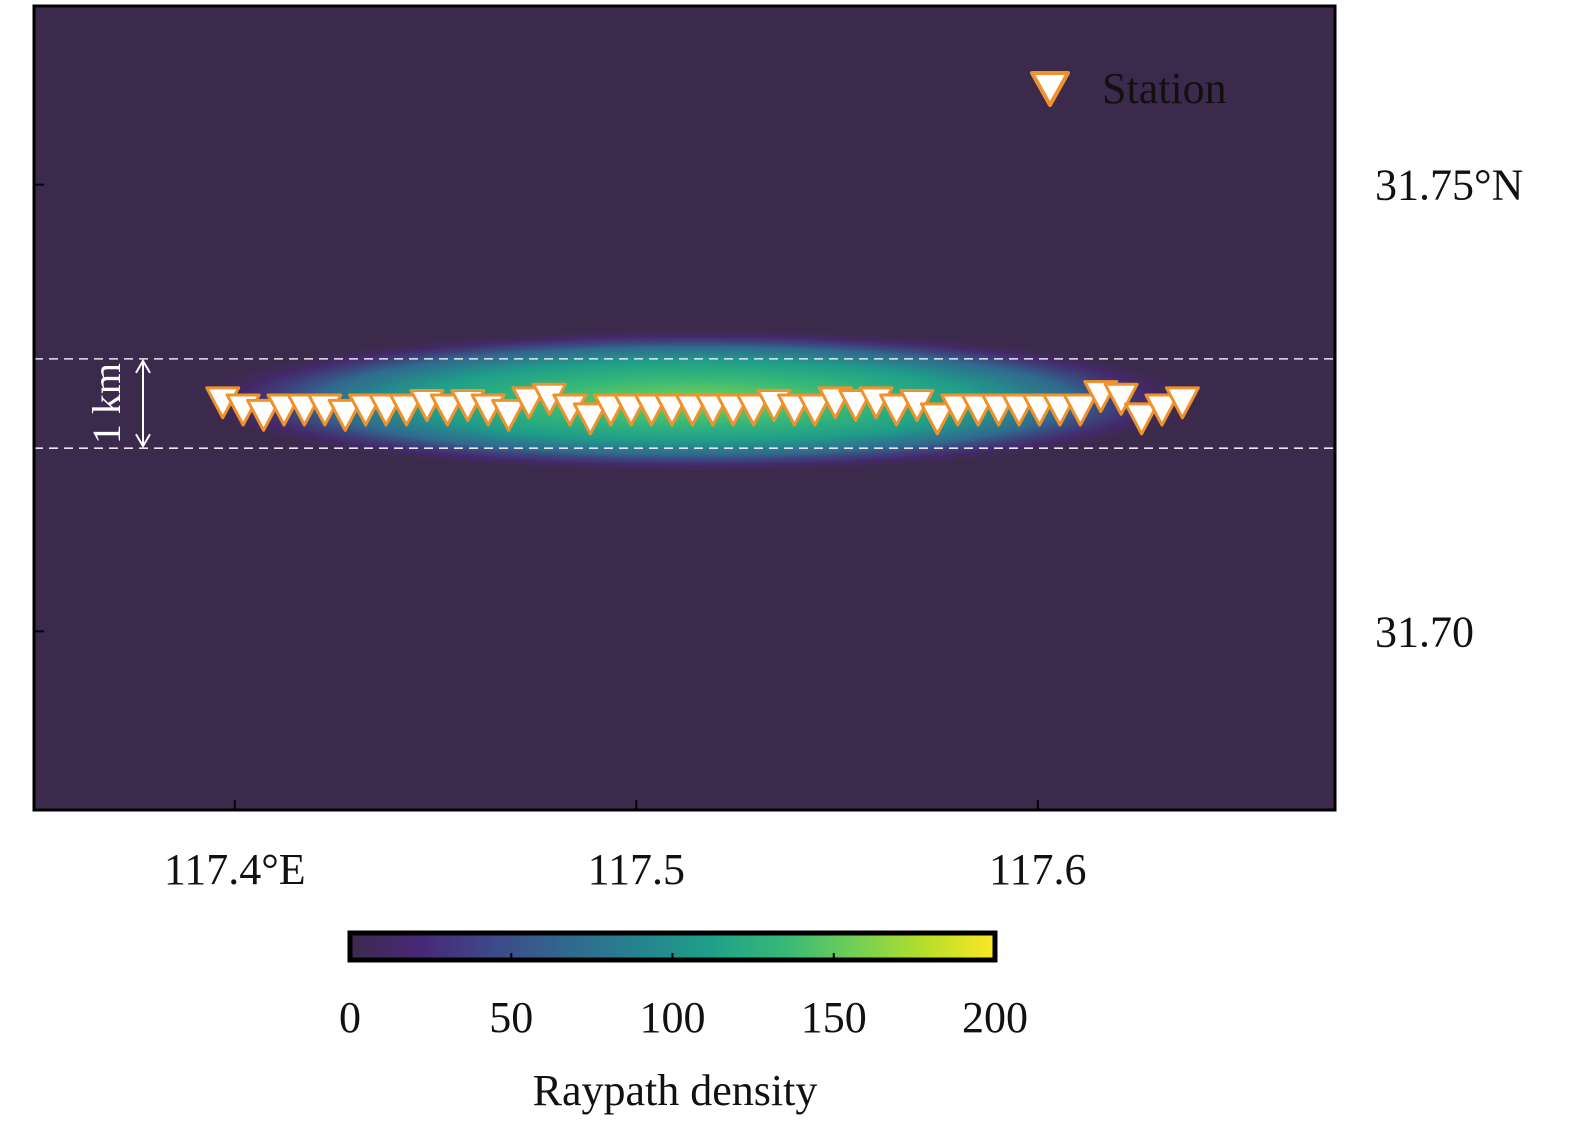 The height and width of the screenshot is (1126, 1575). Describe the element at coordinates (143, 441) in the screenshot. I see `scale-bar-arrow-bottom` at that location.